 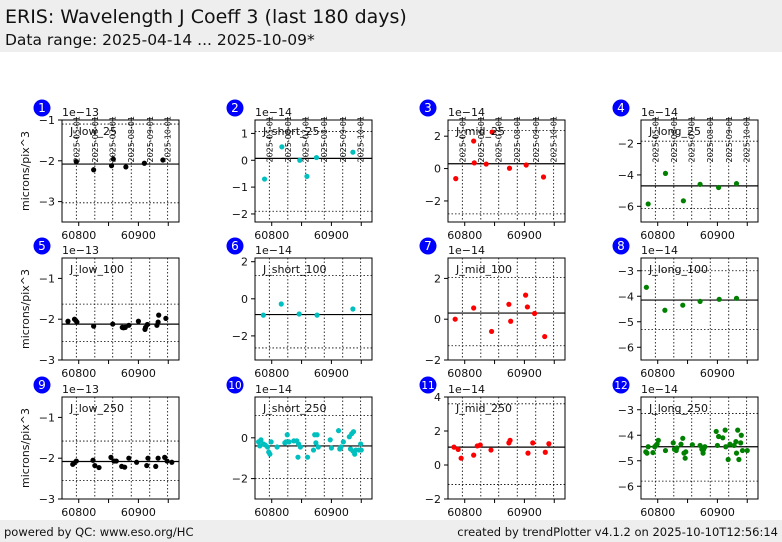 I want to click on panel-number: 2, so click(x=235, y=108).